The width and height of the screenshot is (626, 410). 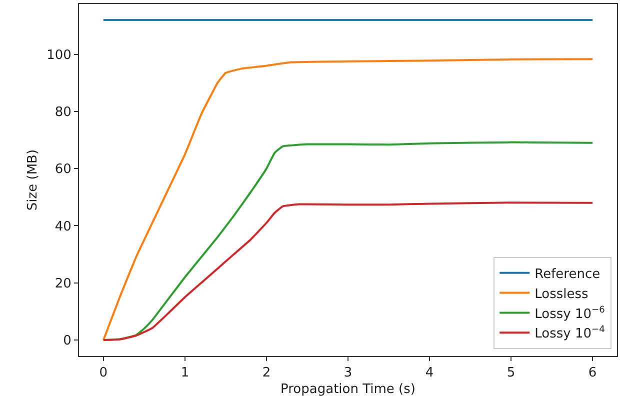 What do you see at coordinates (63, 226) in the screenshot?
I see `y-tick-label: 40` at bounding box center [63, 226].